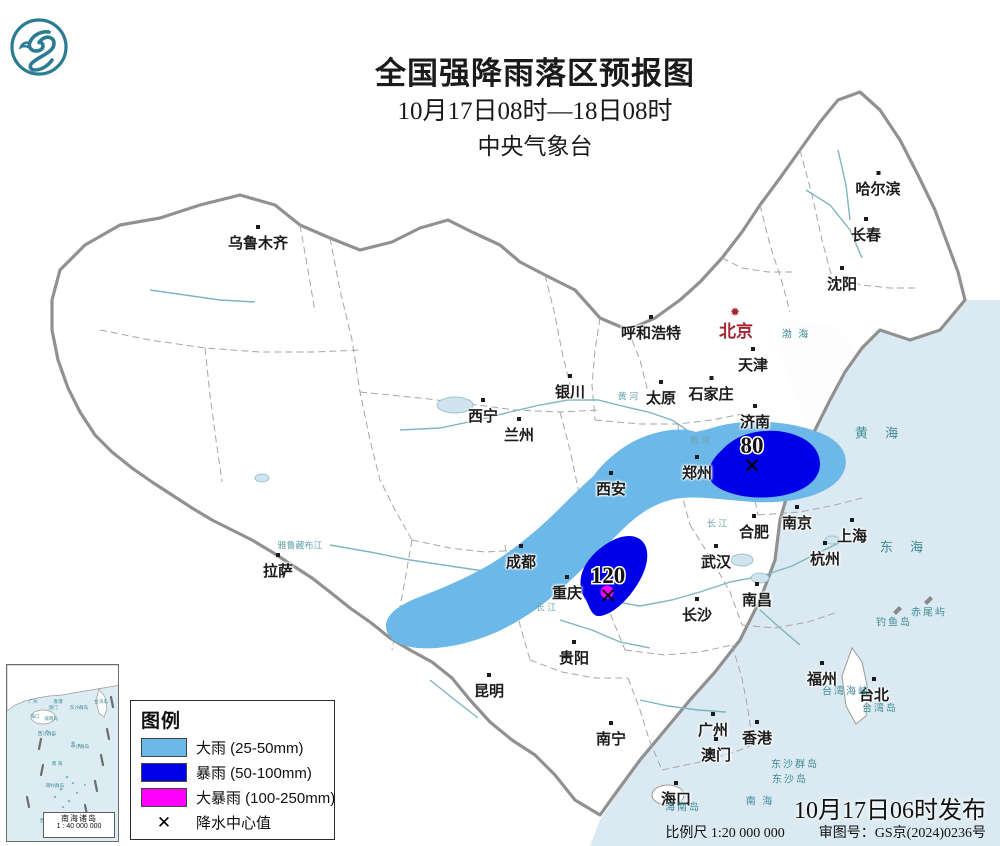 The height and width of the screenshot is (846, 1000). I want to click on city-label-11: 西宁, so click(483, 412).